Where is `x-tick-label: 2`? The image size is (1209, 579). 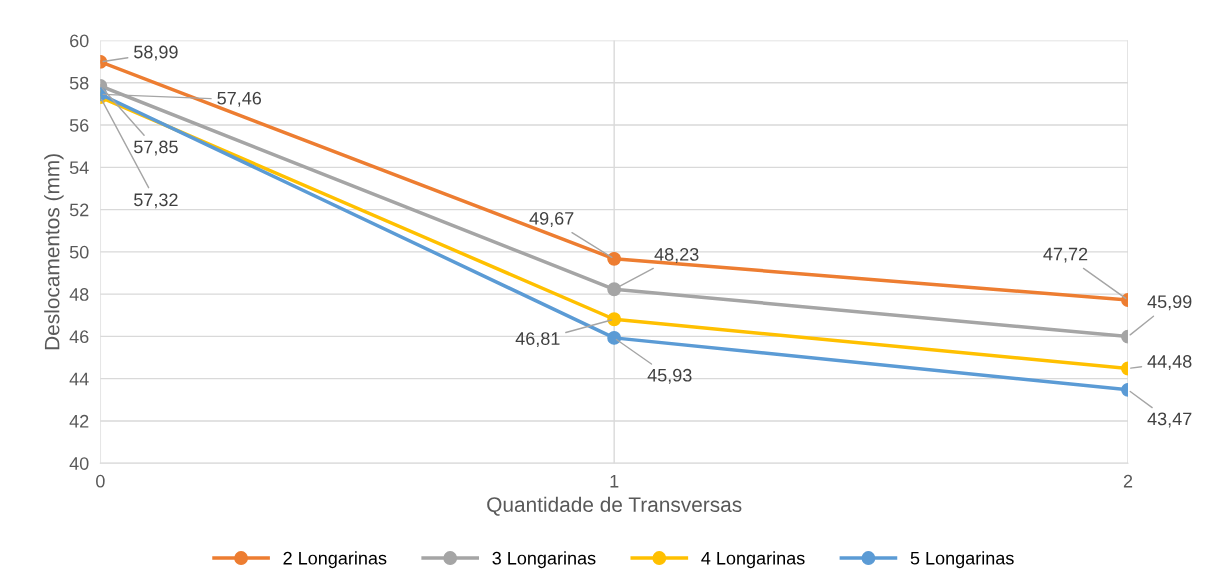
x-tick-label: 2 is located at coordinates (1128, 481).